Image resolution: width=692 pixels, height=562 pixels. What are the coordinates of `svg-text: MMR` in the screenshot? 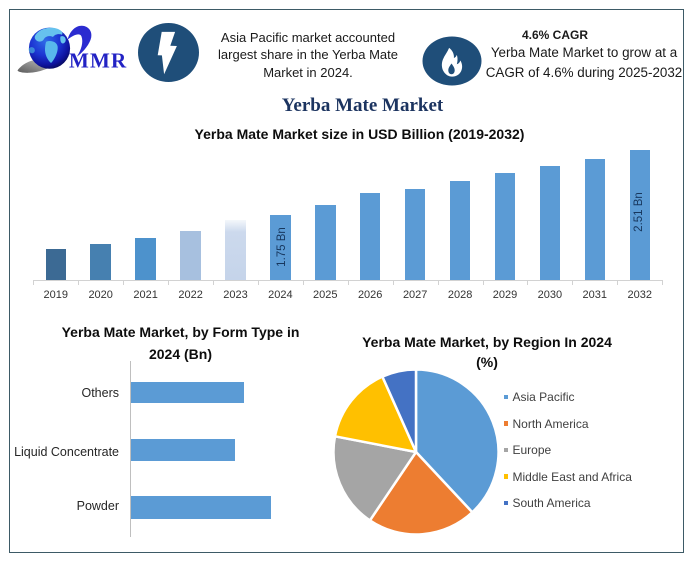 It's located at (98, 61).